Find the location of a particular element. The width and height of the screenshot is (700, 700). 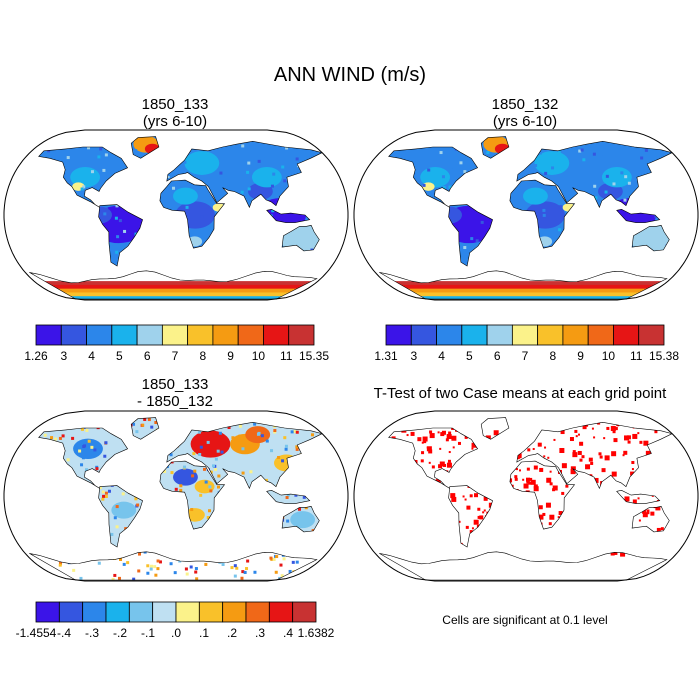

coastline-eurasia is located at coordinates (244, 174).